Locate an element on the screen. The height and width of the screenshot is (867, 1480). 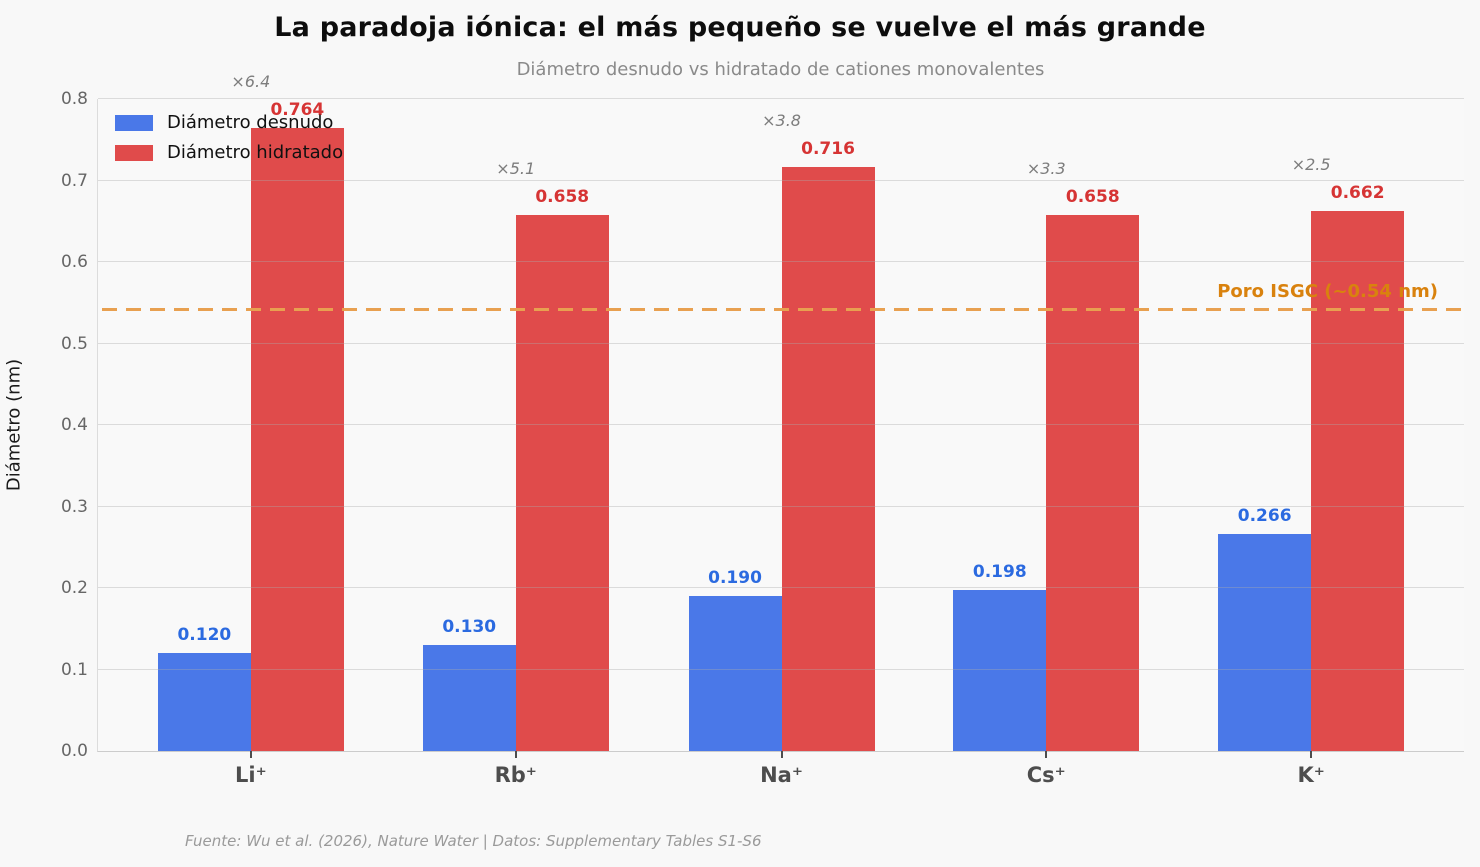
value-label-bare-Rb⁺: 0.130 is located at coordinates (469, 627).